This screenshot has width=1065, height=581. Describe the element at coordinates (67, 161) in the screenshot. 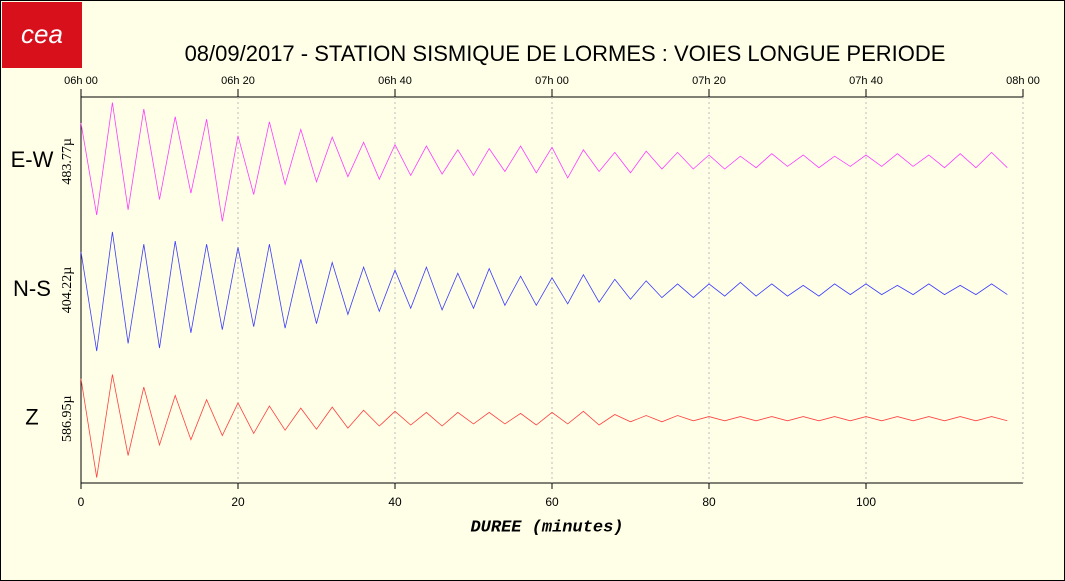

I see `scale-label: 483.77µ` at that location.